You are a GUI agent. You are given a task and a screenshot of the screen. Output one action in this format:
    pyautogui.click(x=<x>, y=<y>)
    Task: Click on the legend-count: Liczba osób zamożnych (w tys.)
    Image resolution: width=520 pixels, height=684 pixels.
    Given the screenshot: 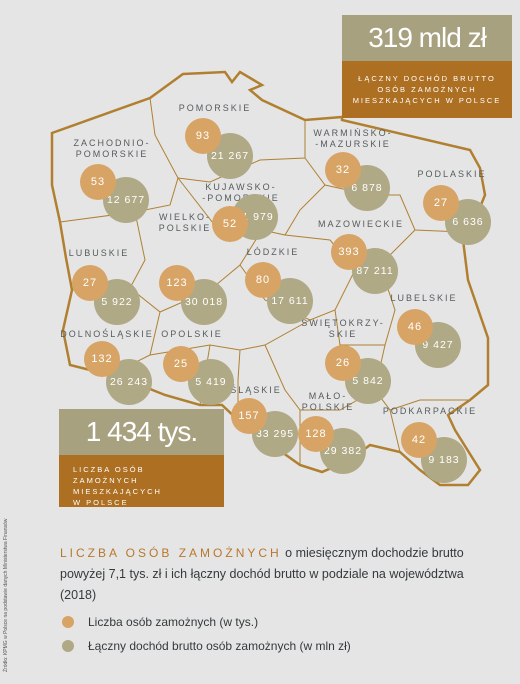 What is the action you would take?
    pyautogui.click(x=160, y=622)
    